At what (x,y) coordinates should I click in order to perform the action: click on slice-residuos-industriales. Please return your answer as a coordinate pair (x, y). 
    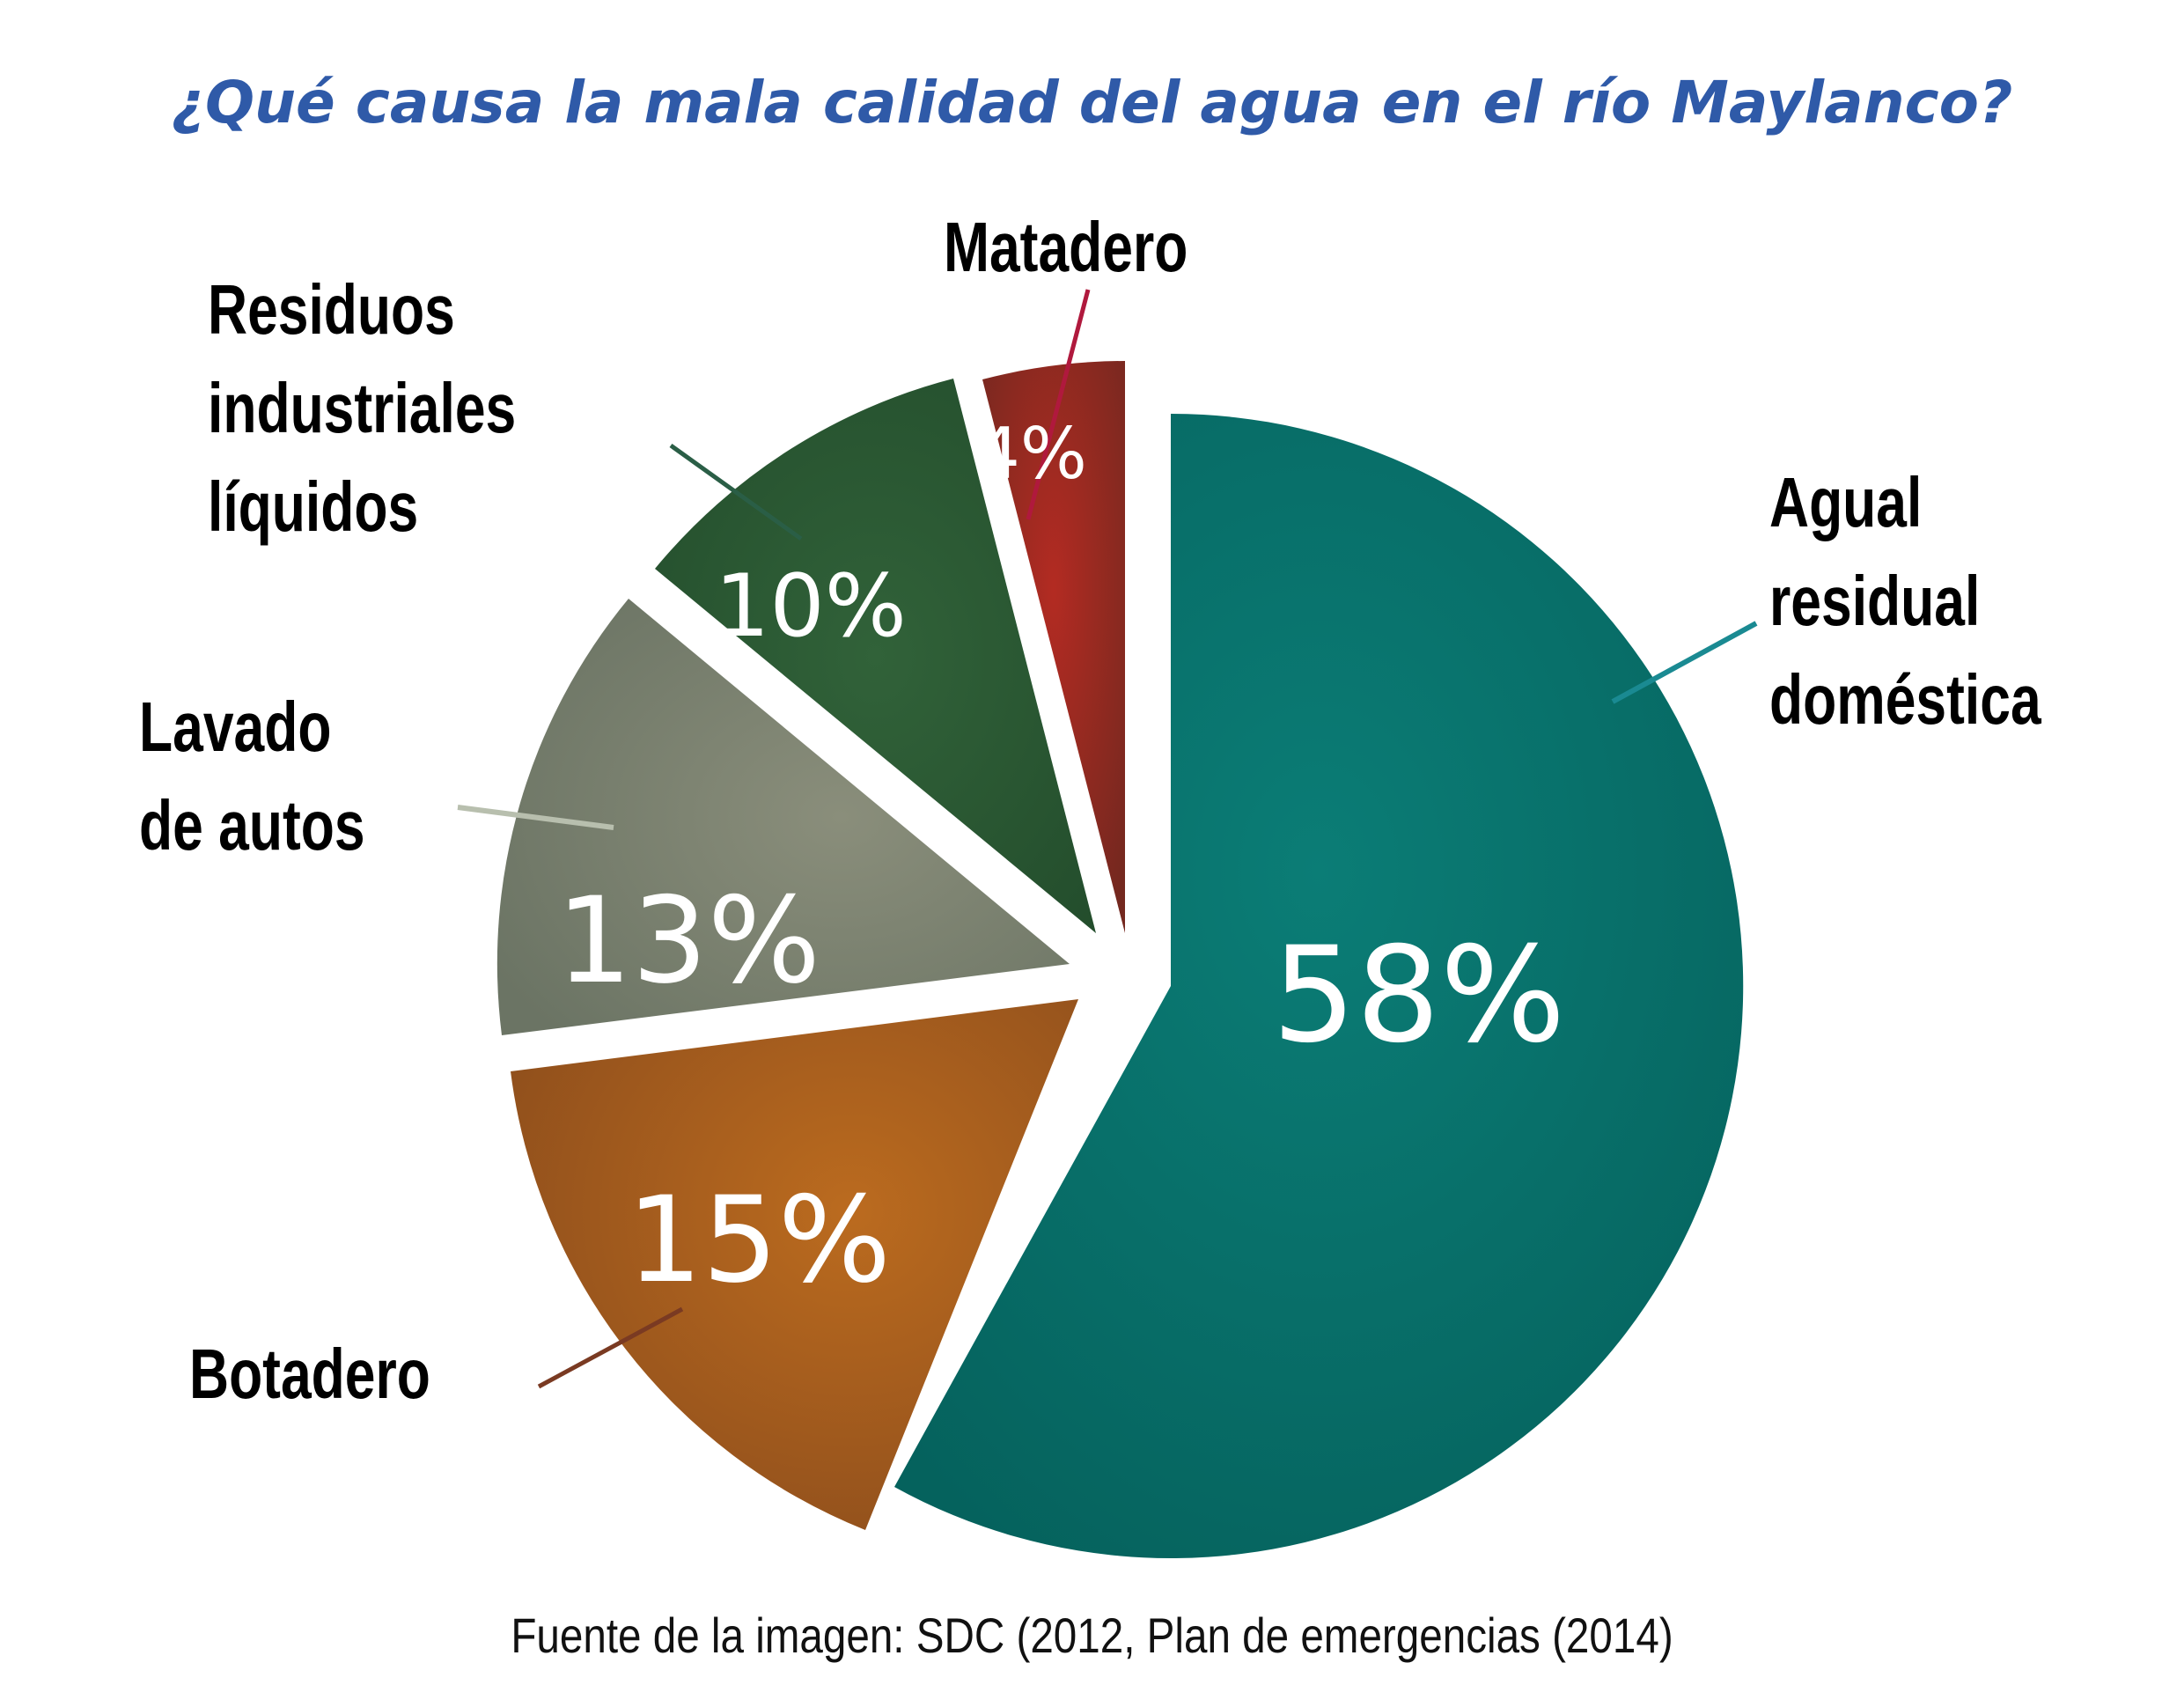
    Looking at the image, I should click on (875, 656).